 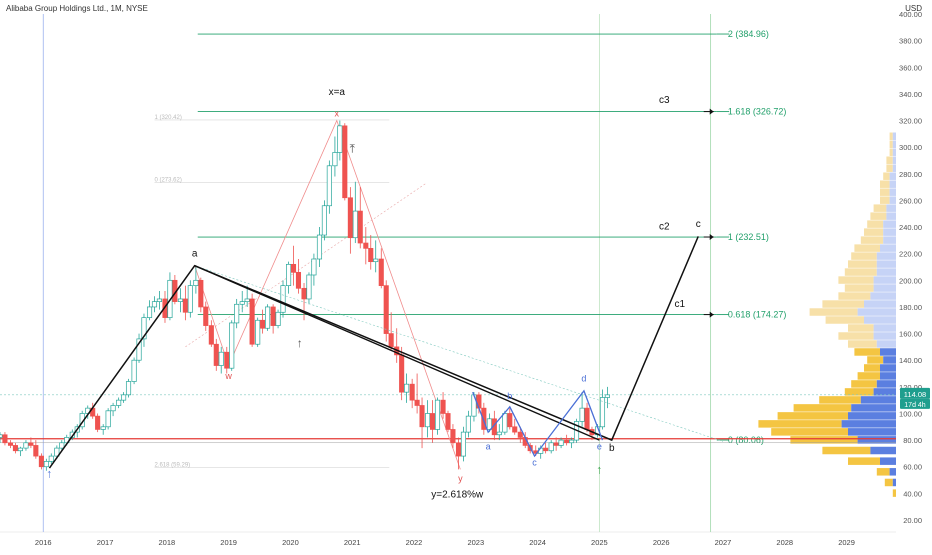 What do you see at coordinates (534, 462) in the screenshot?
I see `blue-wave-label: c` at bounding box center [534, 462].